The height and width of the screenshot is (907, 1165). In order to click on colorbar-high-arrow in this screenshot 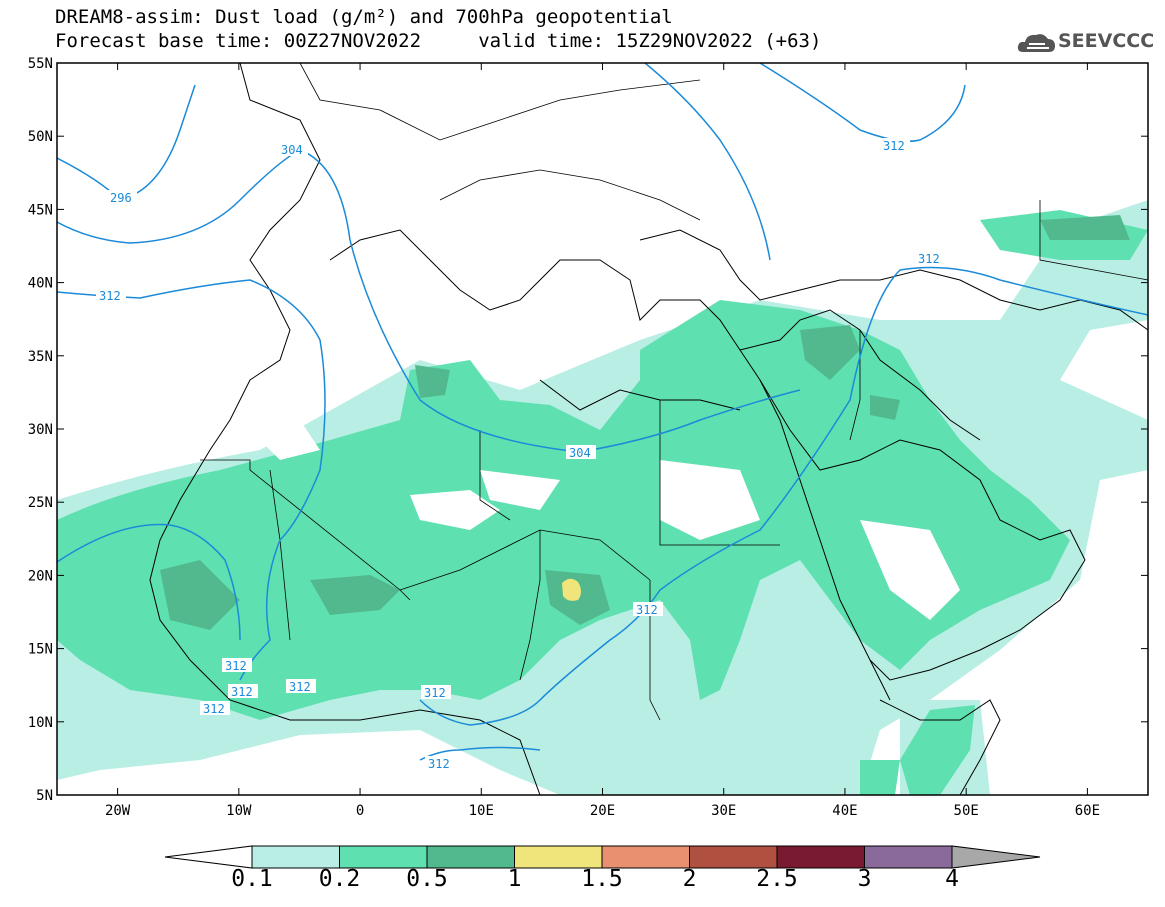, I will do `click(996, 857)`.